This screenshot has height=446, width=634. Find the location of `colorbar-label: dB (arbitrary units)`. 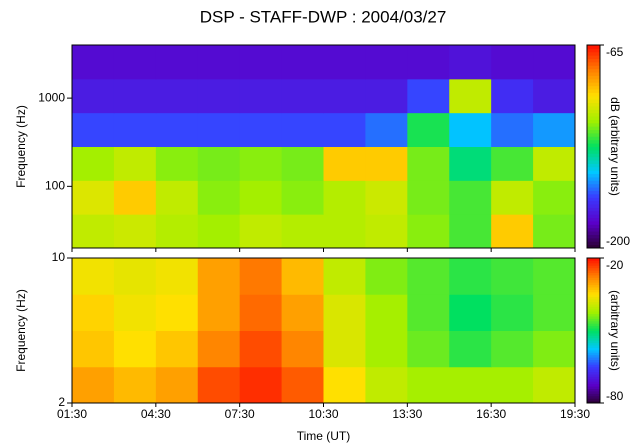

colorbar-label: dB (arbitrary units) is located at coordinates (615, 146).